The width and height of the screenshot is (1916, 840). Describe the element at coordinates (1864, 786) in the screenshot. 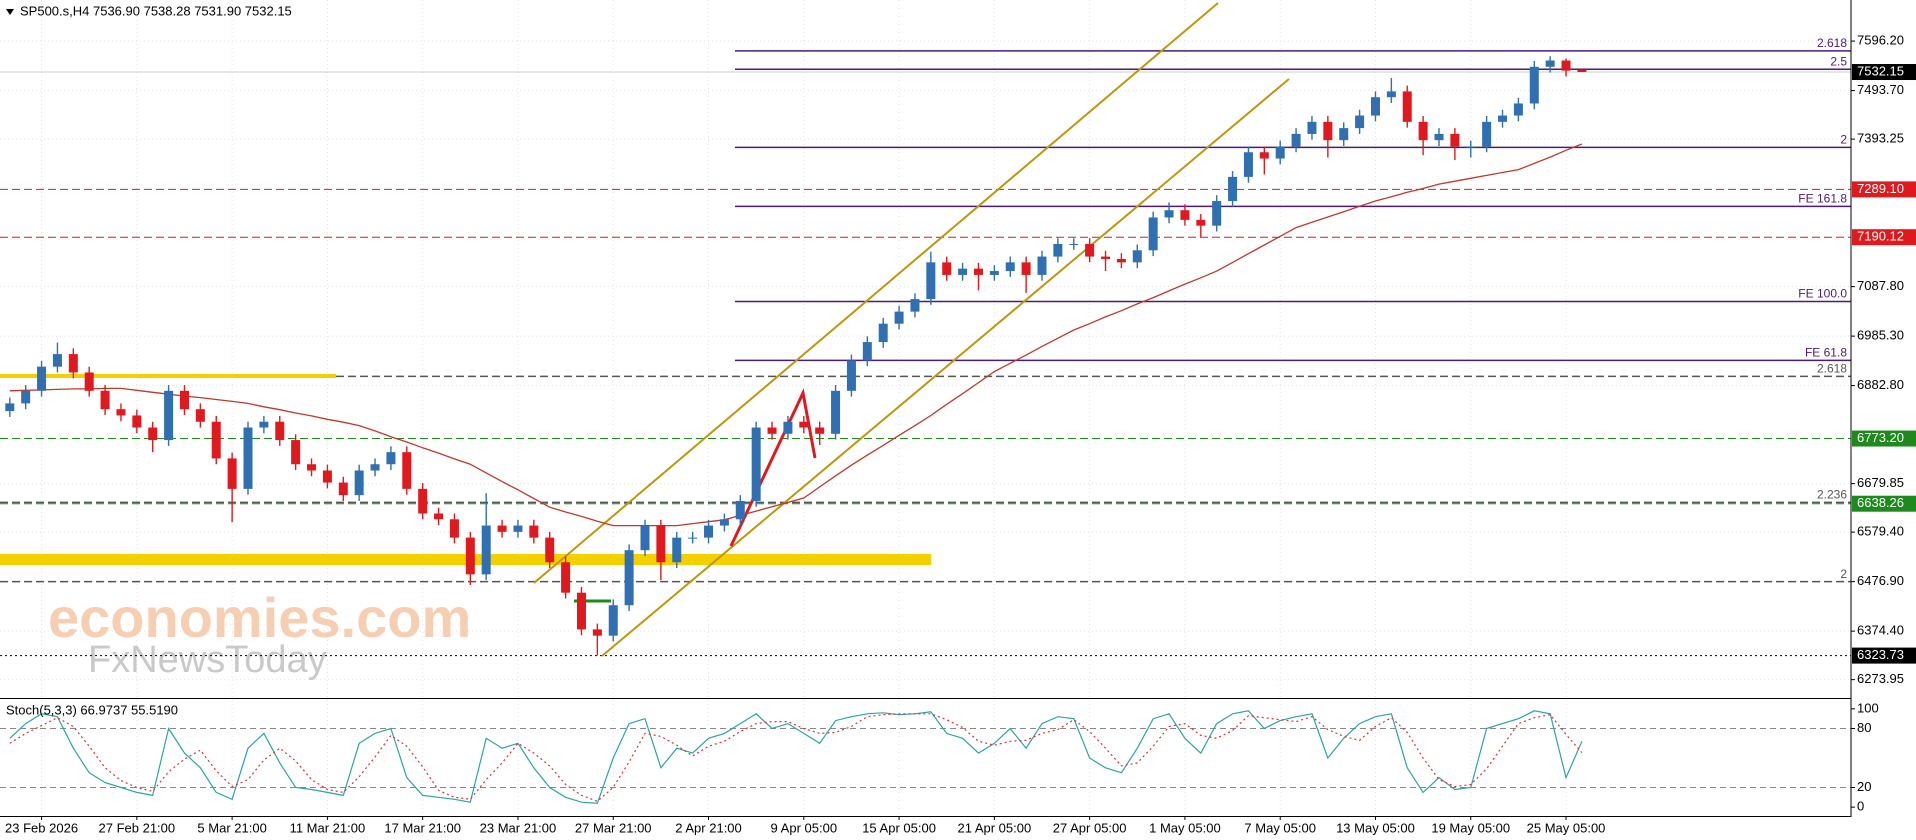

I see `y-tick-label: 20` at that location.